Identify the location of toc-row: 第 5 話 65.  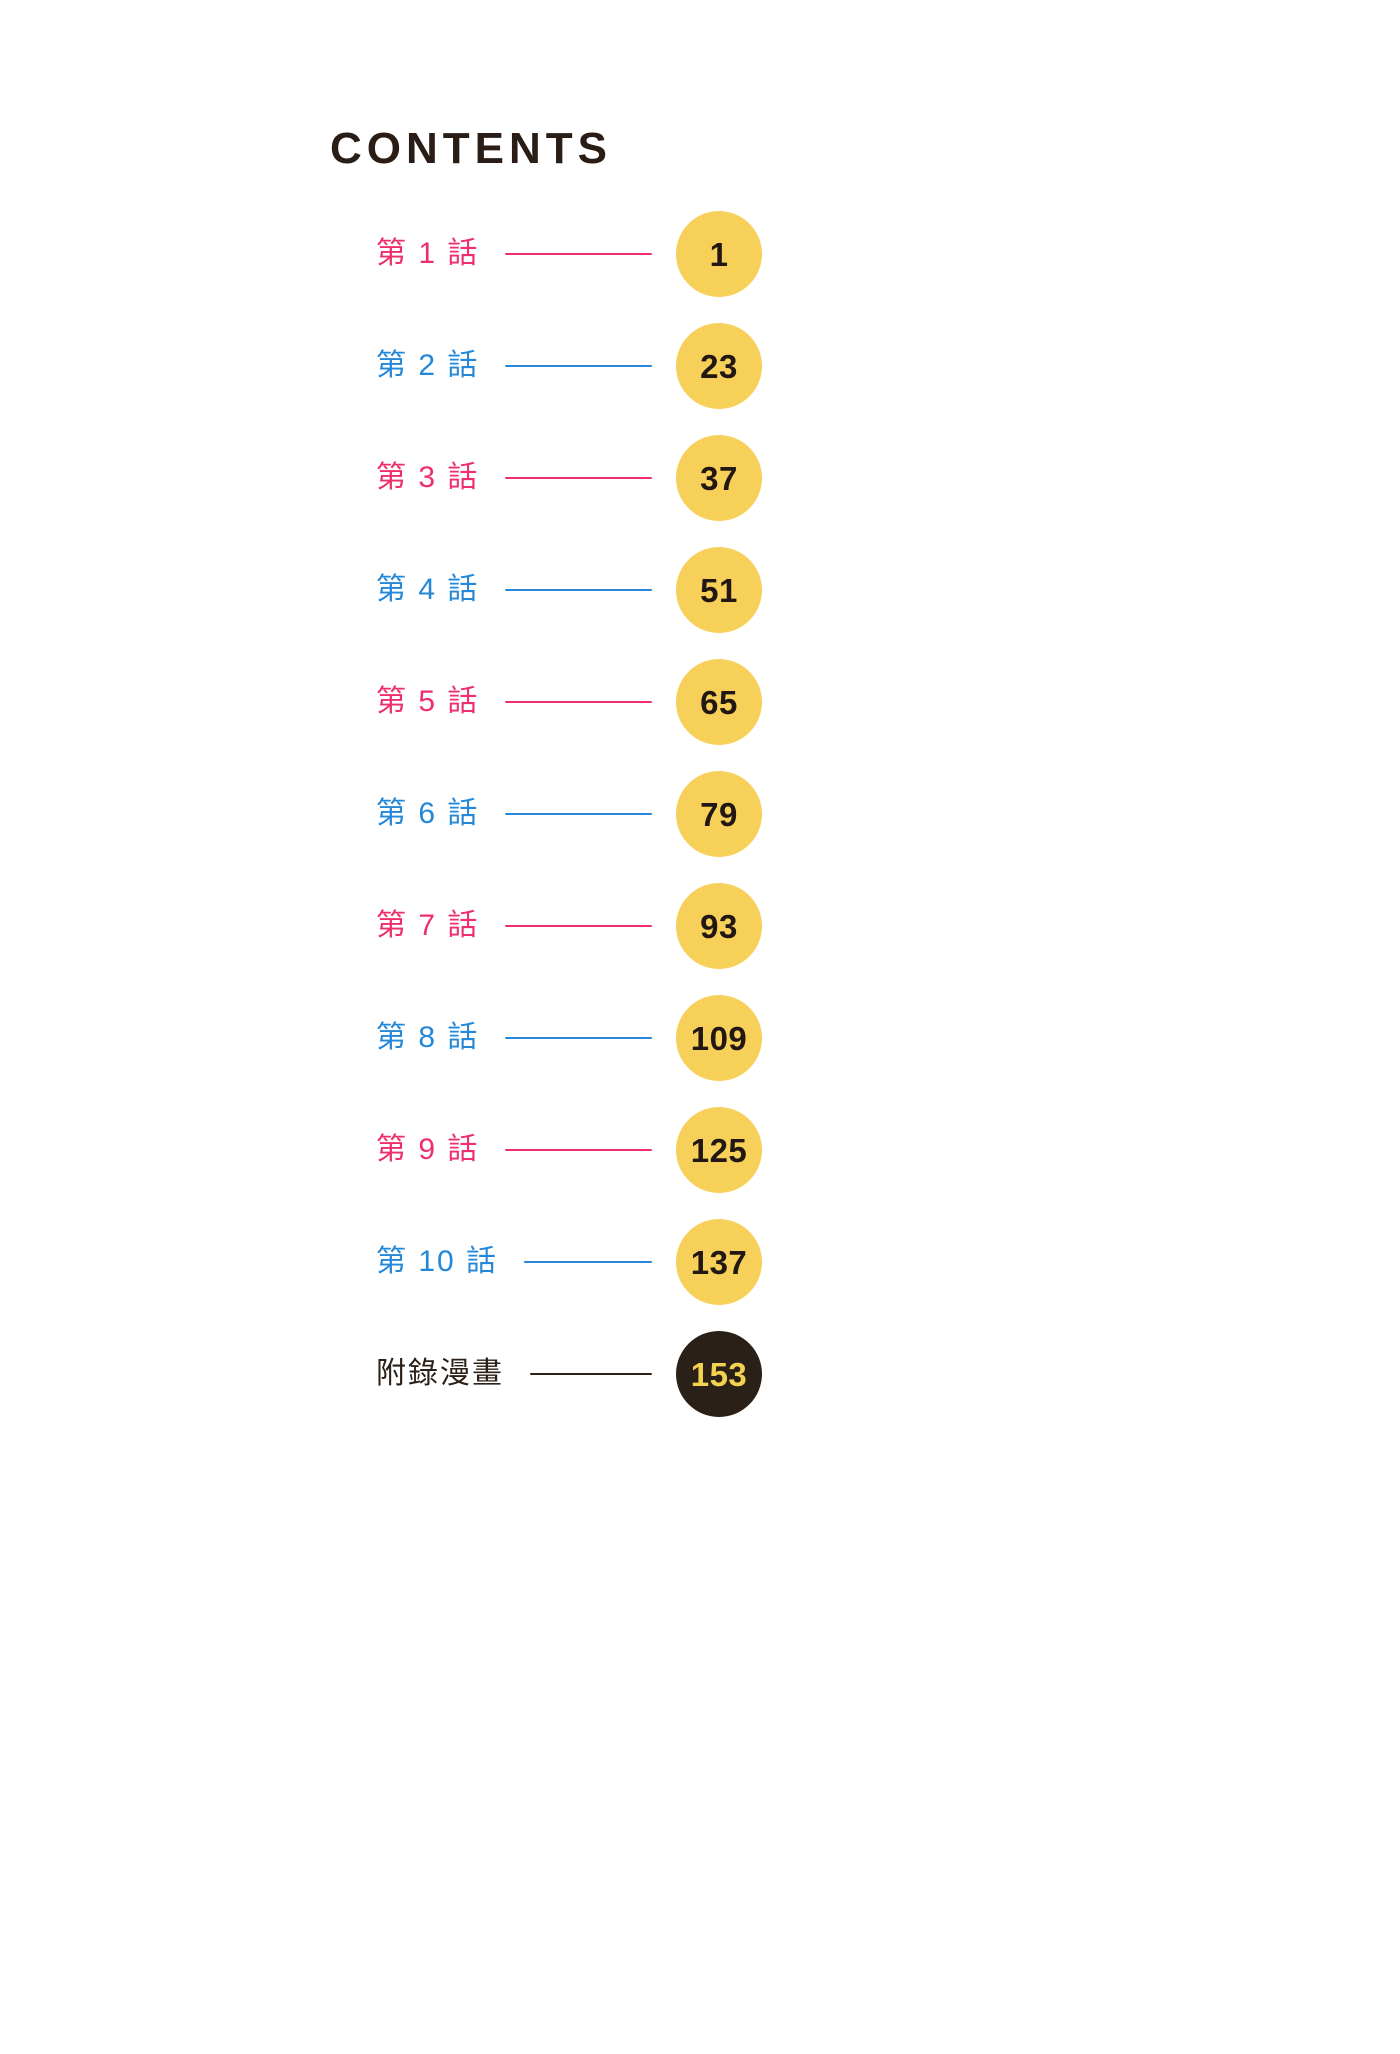
(569, 702).